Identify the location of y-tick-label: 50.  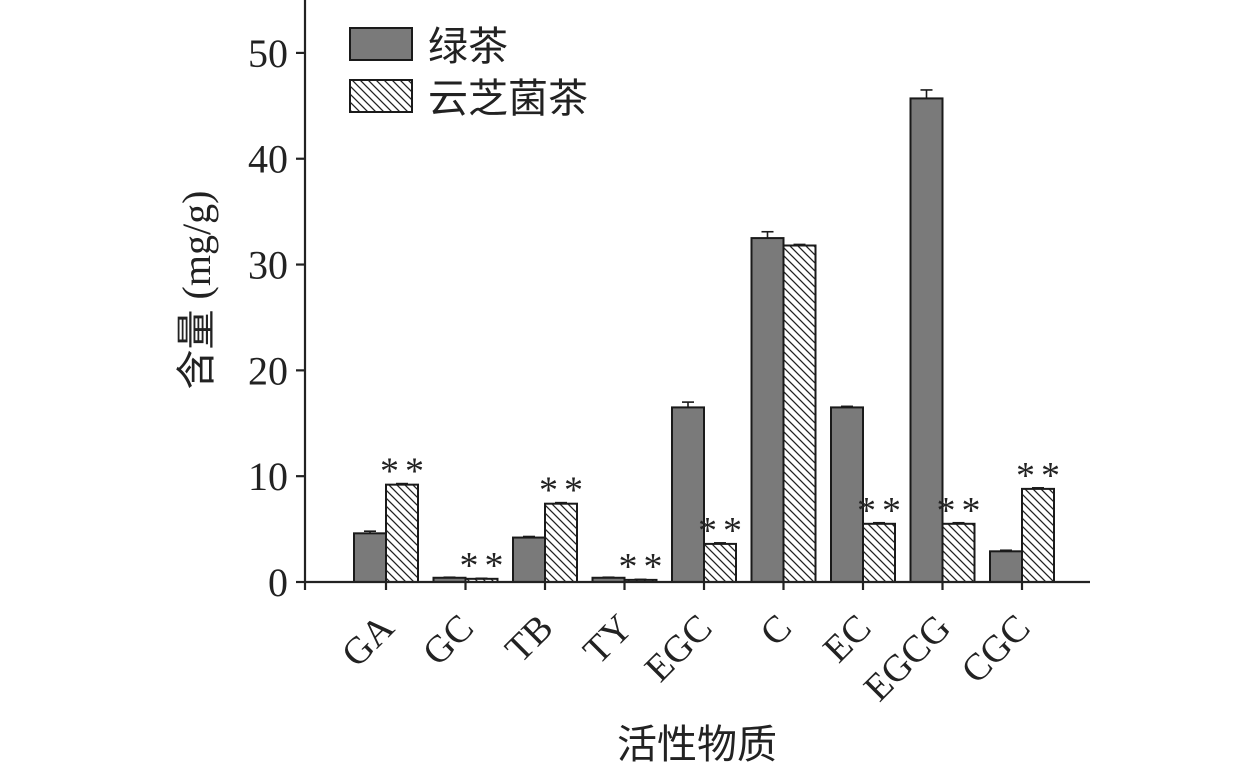
(268, 53).